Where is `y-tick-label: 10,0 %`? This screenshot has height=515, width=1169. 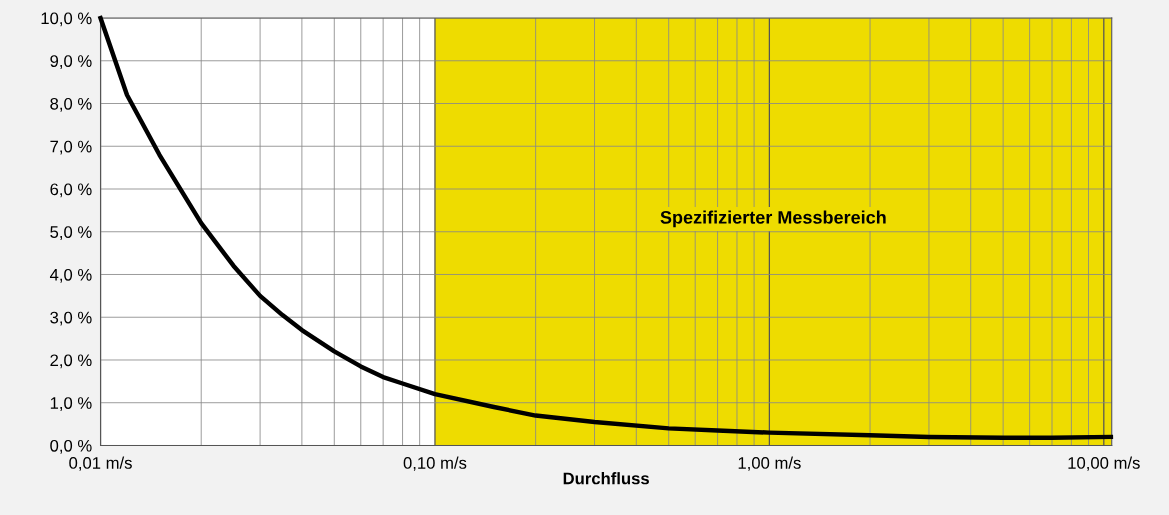
y-tick-label: 10,0 % is located at coordinates (66, 19).